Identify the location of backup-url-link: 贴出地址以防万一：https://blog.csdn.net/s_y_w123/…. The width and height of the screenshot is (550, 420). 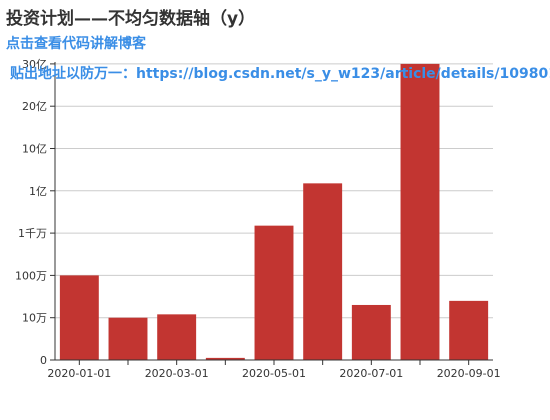
(280, 74).